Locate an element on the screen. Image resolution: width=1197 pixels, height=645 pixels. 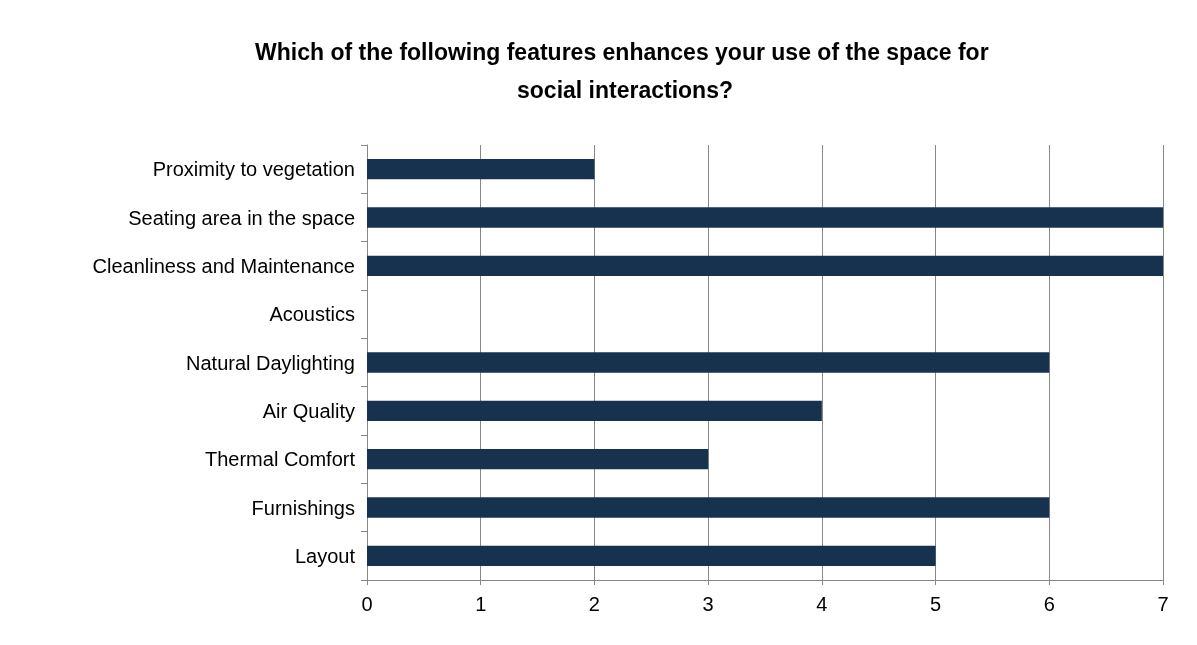
x-tick-label: 6 is located at coordinates (1049, 604).